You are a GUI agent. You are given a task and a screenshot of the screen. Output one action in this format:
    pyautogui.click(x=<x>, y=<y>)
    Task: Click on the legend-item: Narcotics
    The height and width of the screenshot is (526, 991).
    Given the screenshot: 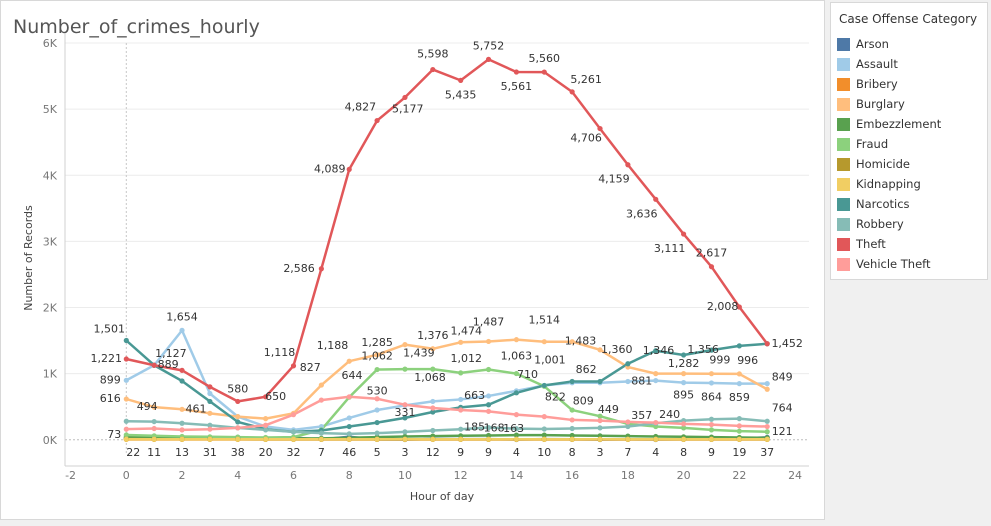 What is the action you would take?
    pyautogui.click(x=873, y=204)
    